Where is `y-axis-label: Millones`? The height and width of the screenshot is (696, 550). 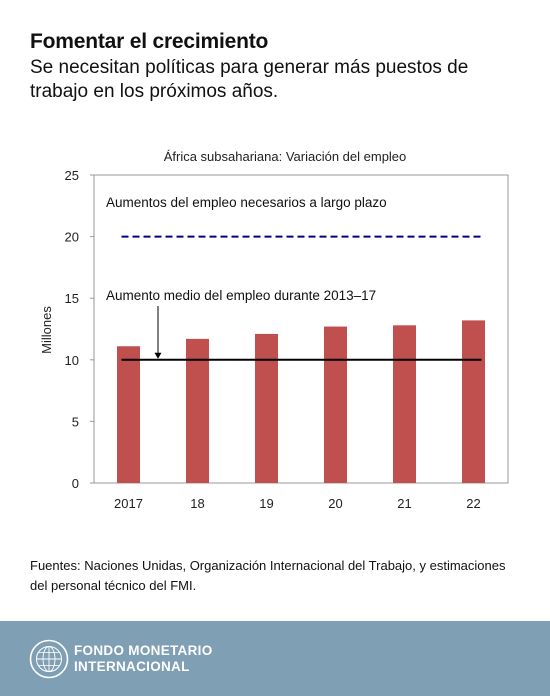 y-axis-label: Millones is located at coordinates (46, 330).